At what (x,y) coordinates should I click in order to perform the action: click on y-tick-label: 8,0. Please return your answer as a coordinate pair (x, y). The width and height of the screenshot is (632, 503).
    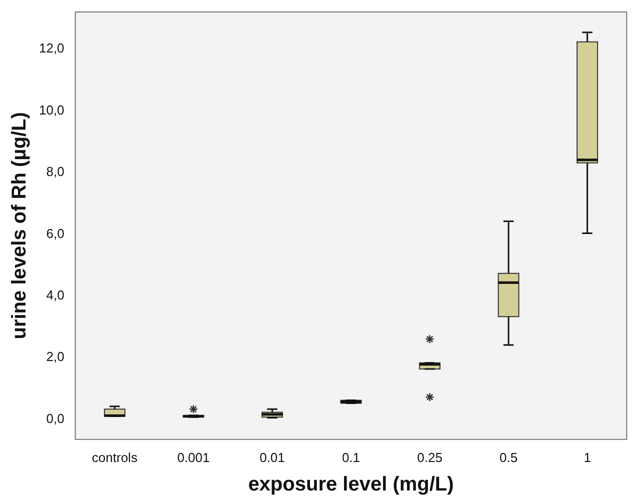
    Looking at the image, I should click on (55, 172).